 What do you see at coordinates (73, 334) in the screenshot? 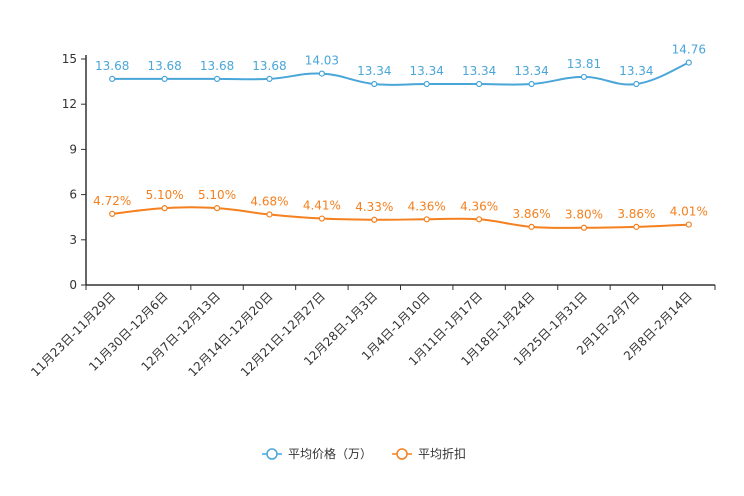
I see `x-tick-label: 11月23日-11月29日` at bounding box center [73, 334].